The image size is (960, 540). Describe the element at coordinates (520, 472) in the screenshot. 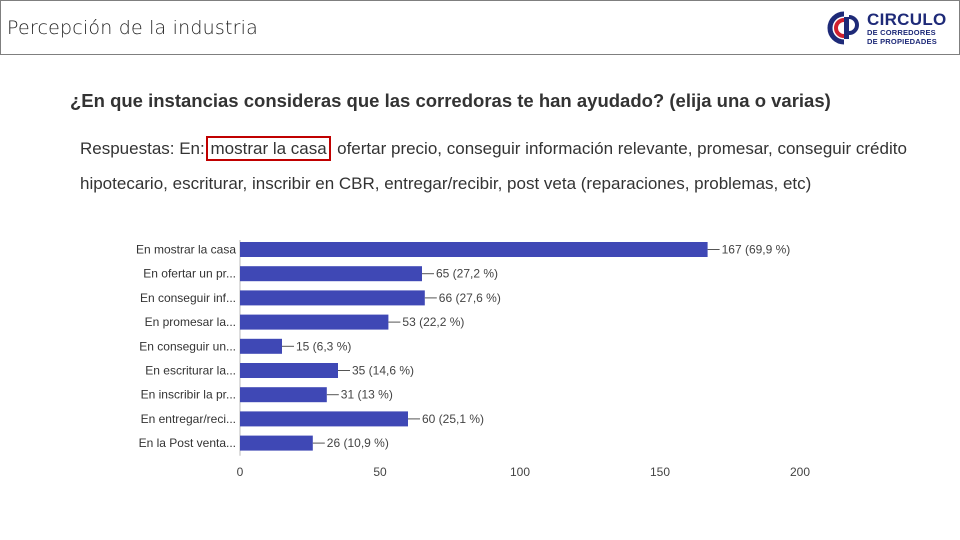

I see `x-tick-label-2: 100` at that location.